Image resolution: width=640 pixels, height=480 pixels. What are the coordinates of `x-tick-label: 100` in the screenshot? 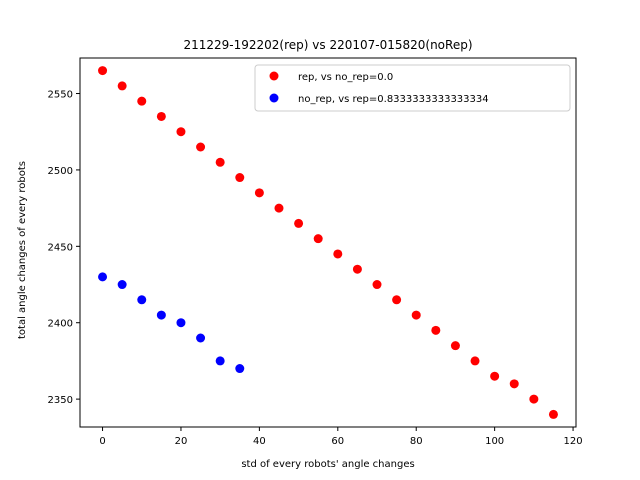 It's located at (494, 441).